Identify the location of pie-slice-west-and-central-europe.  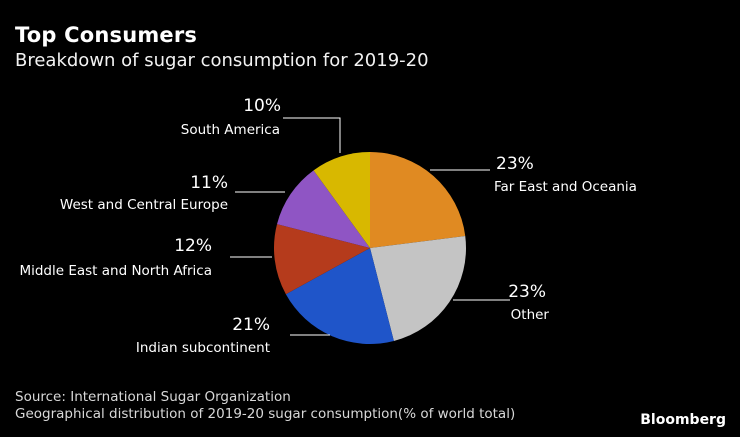
(323, 209).